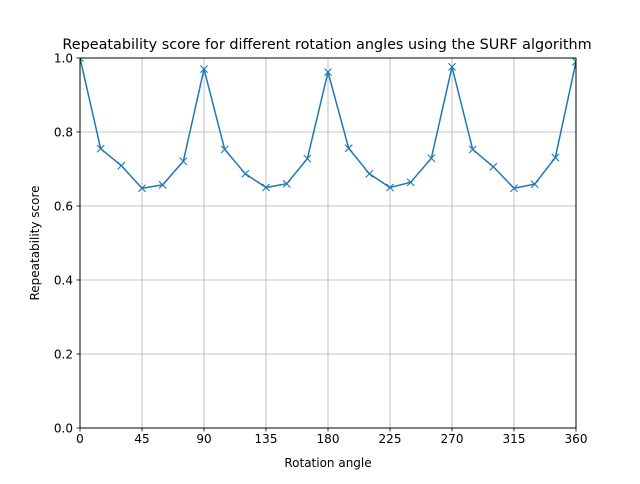 Image resolution: width=640 pixels, height=484 pixels. What do you see at coordinates (63, 58) in the screenshot?
I see `y-tick-label: 1.0` at bounding box center [63, 58].